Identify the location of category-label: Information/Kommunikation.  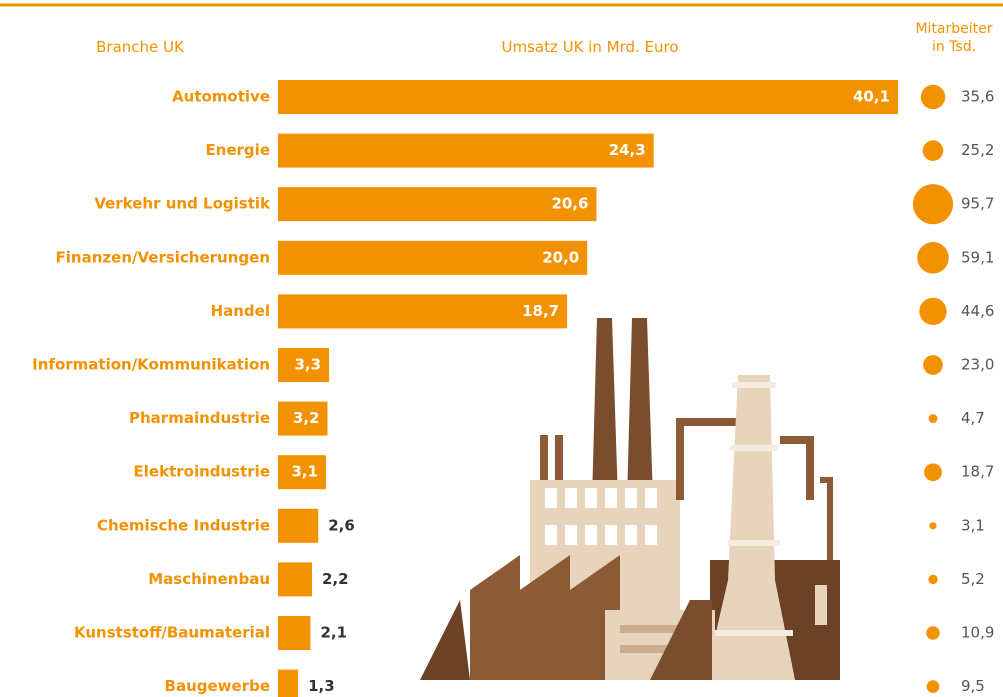
(151, 365).